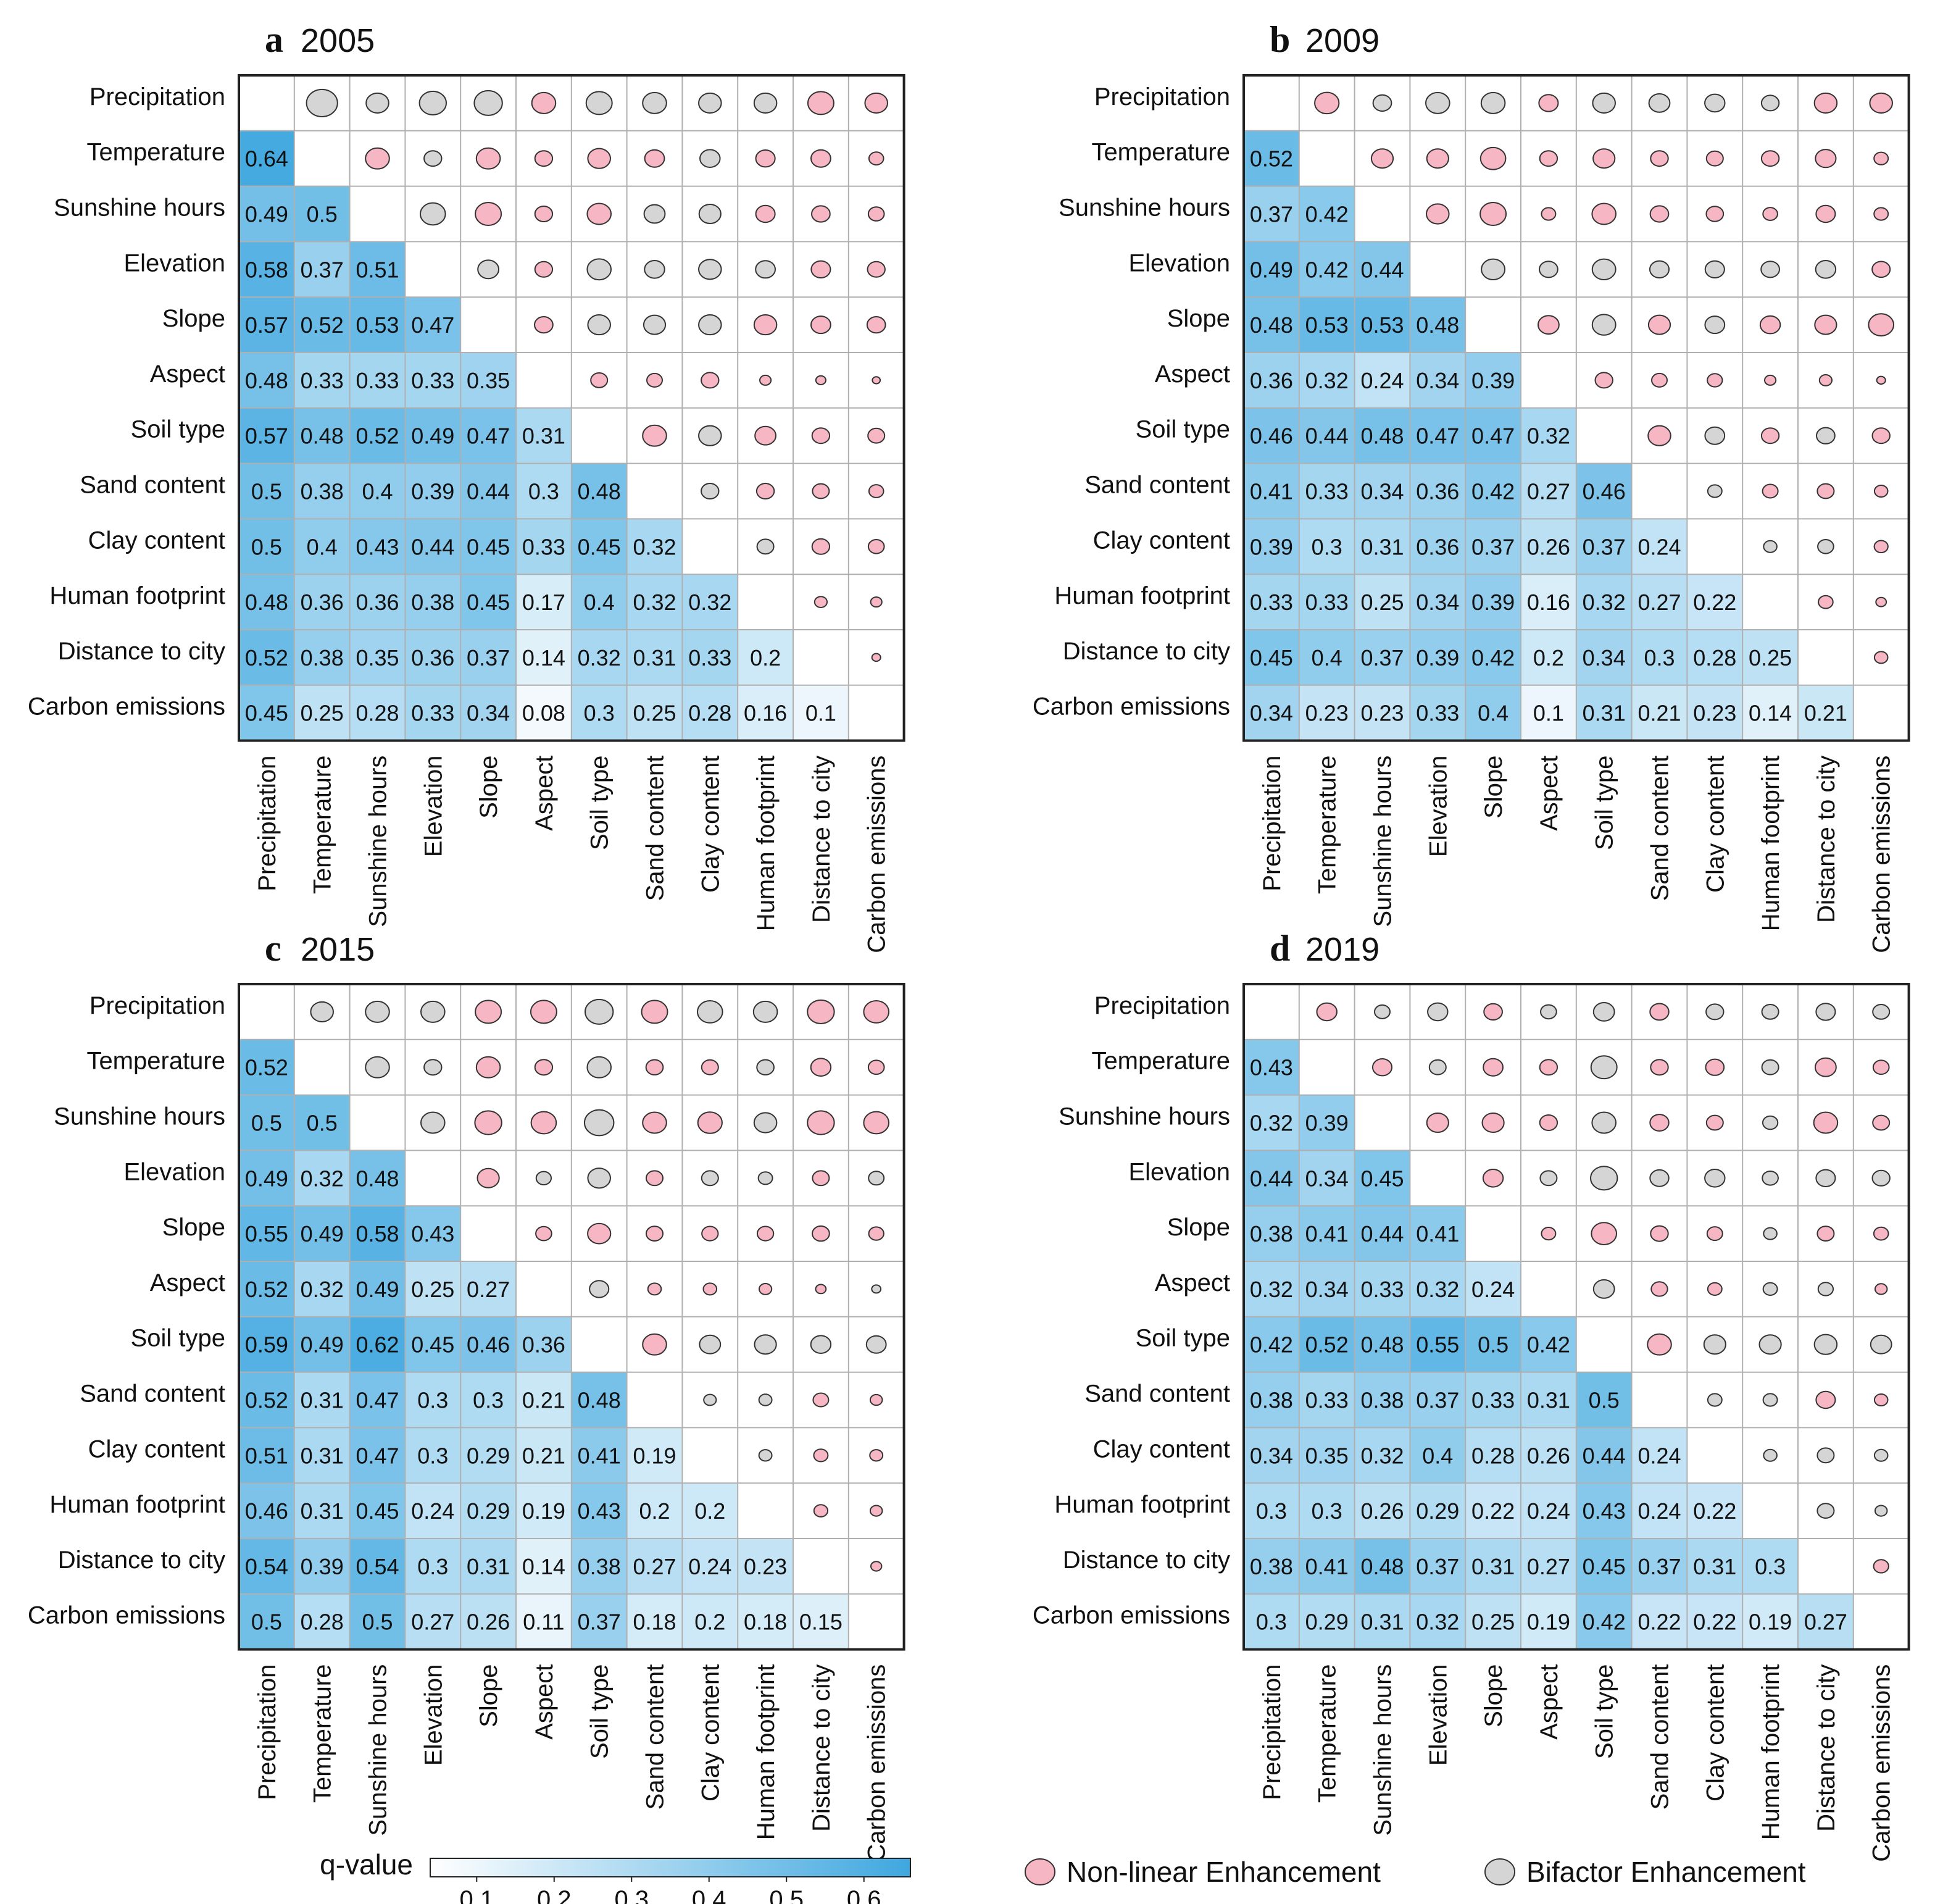 The width and height of the screenshot is (1935, 1904). I want to click on col-label-carbon-emissions: Carbon emissions, so click(1881, 855).